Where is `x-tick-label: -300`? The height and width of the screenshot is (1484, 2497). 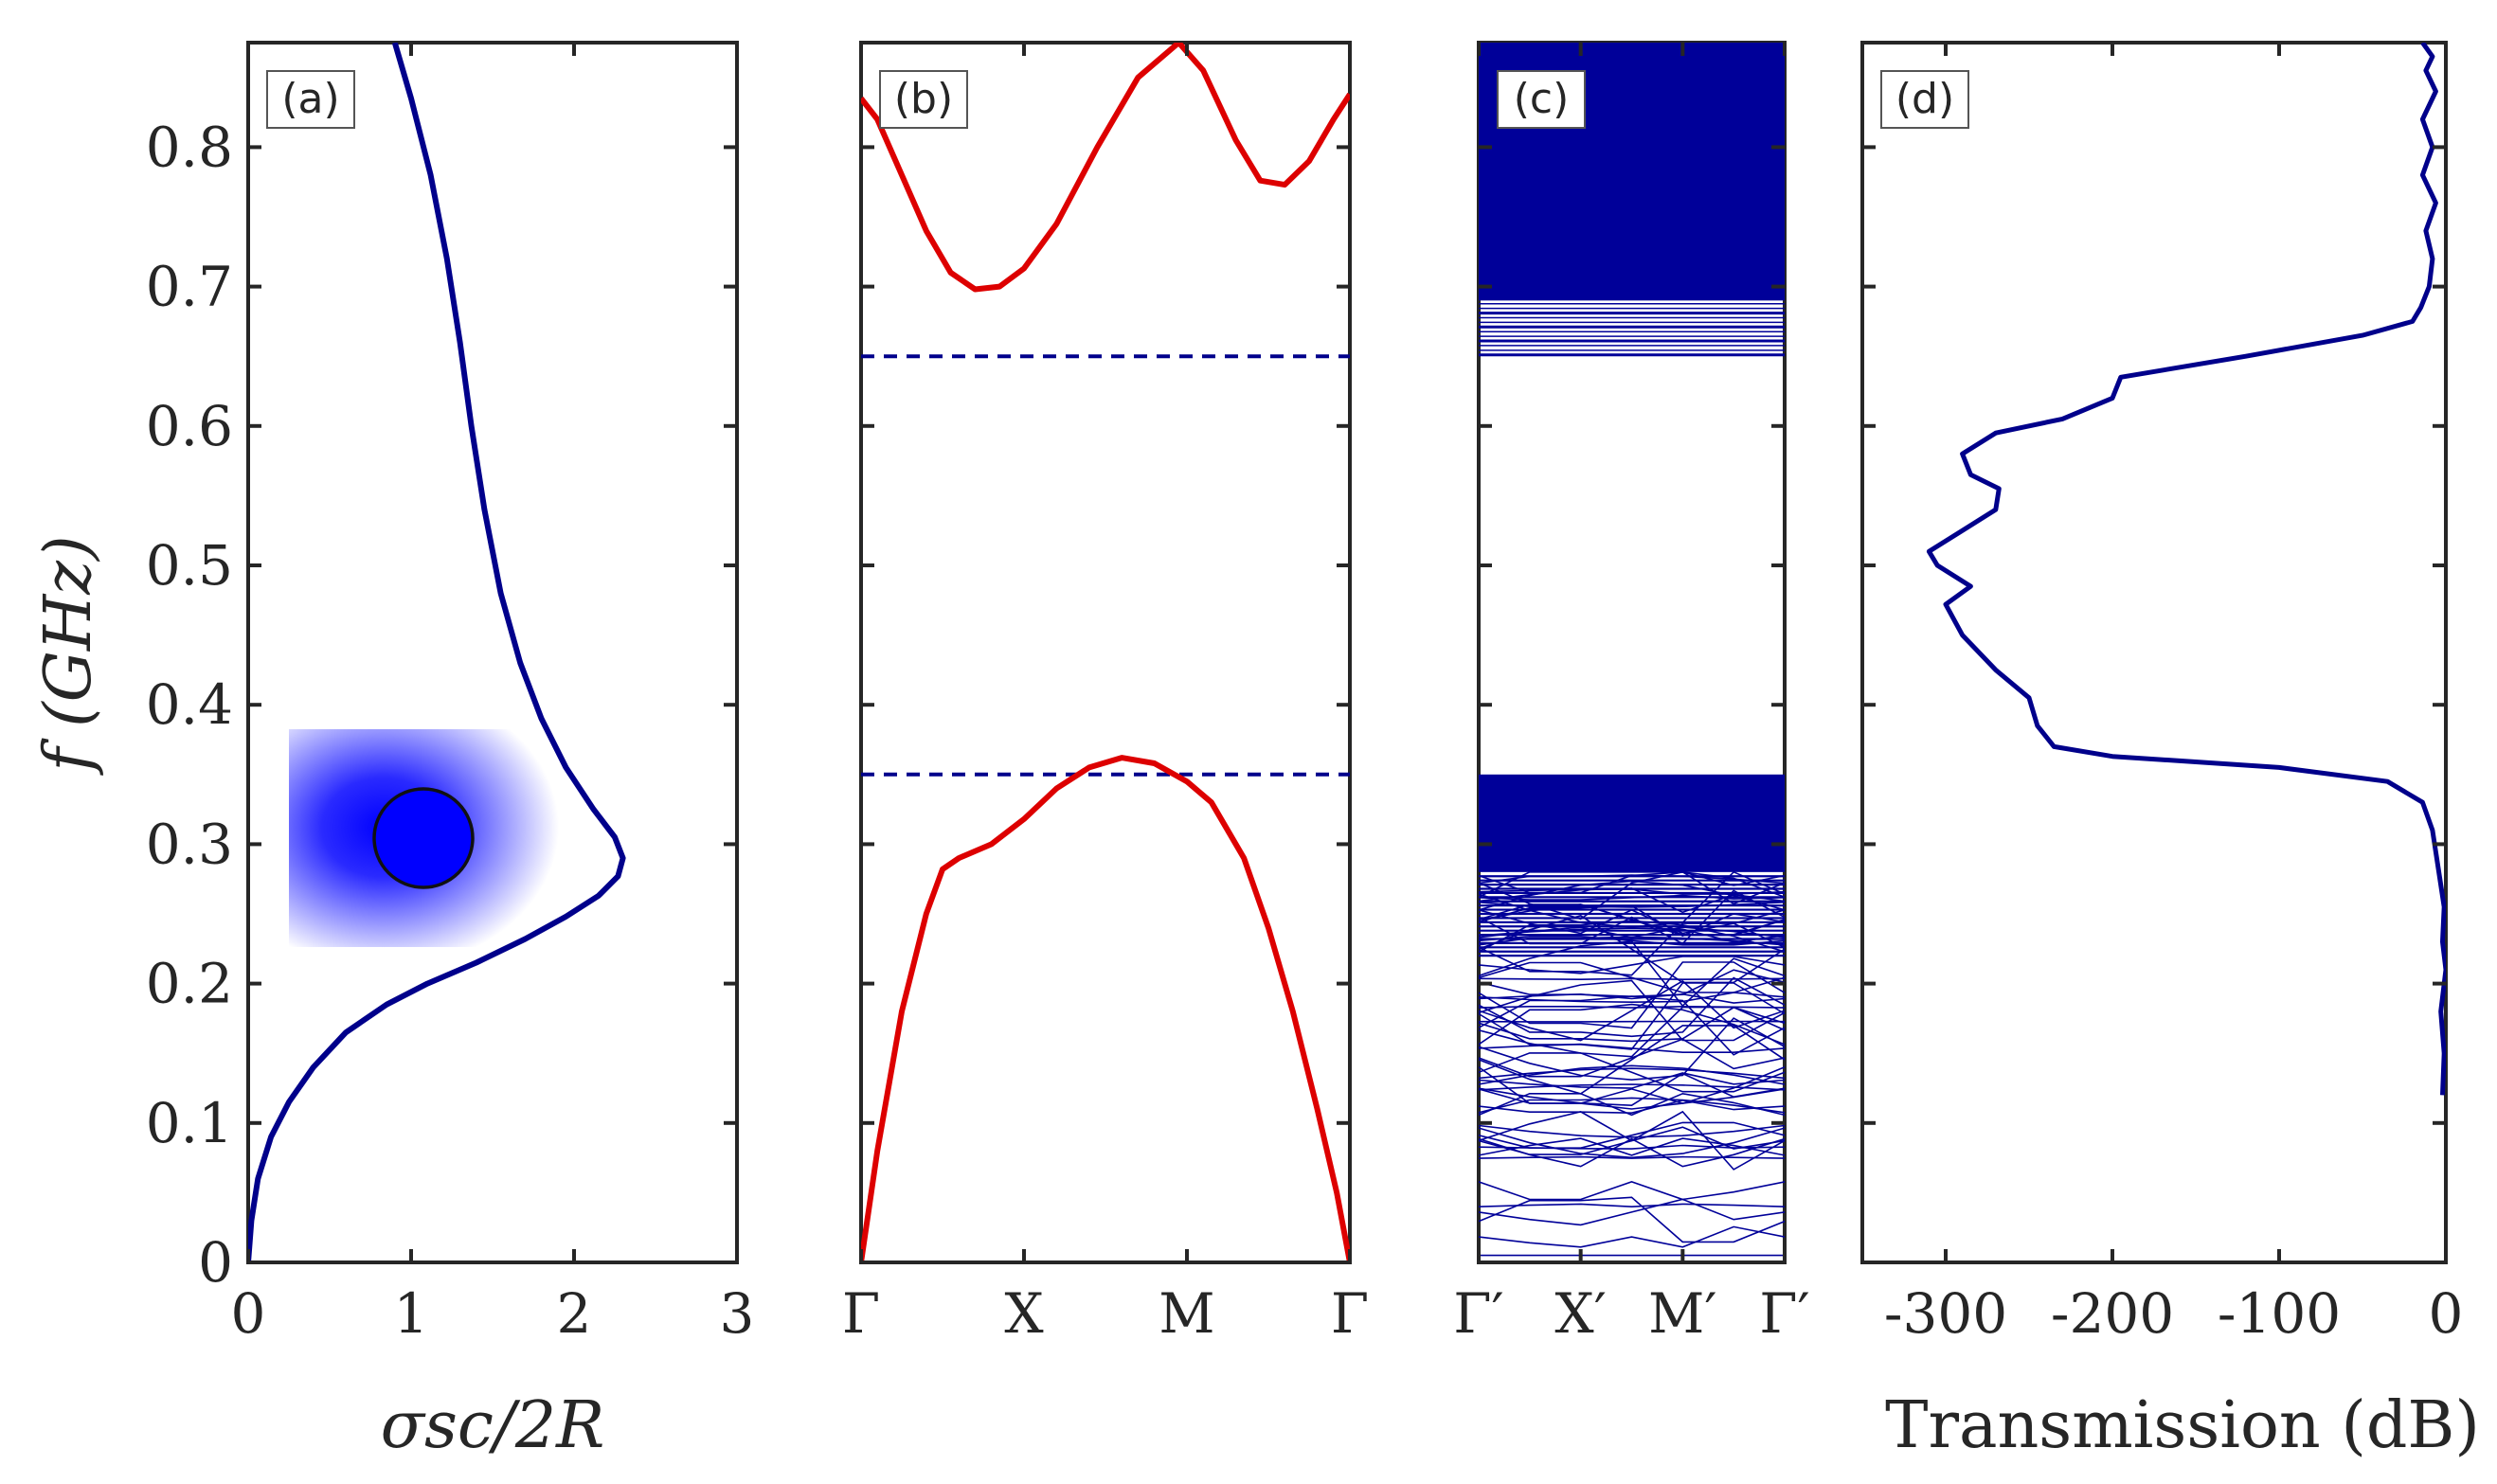 x-tick-label: -300 is located at coordinates (1946, 1313).